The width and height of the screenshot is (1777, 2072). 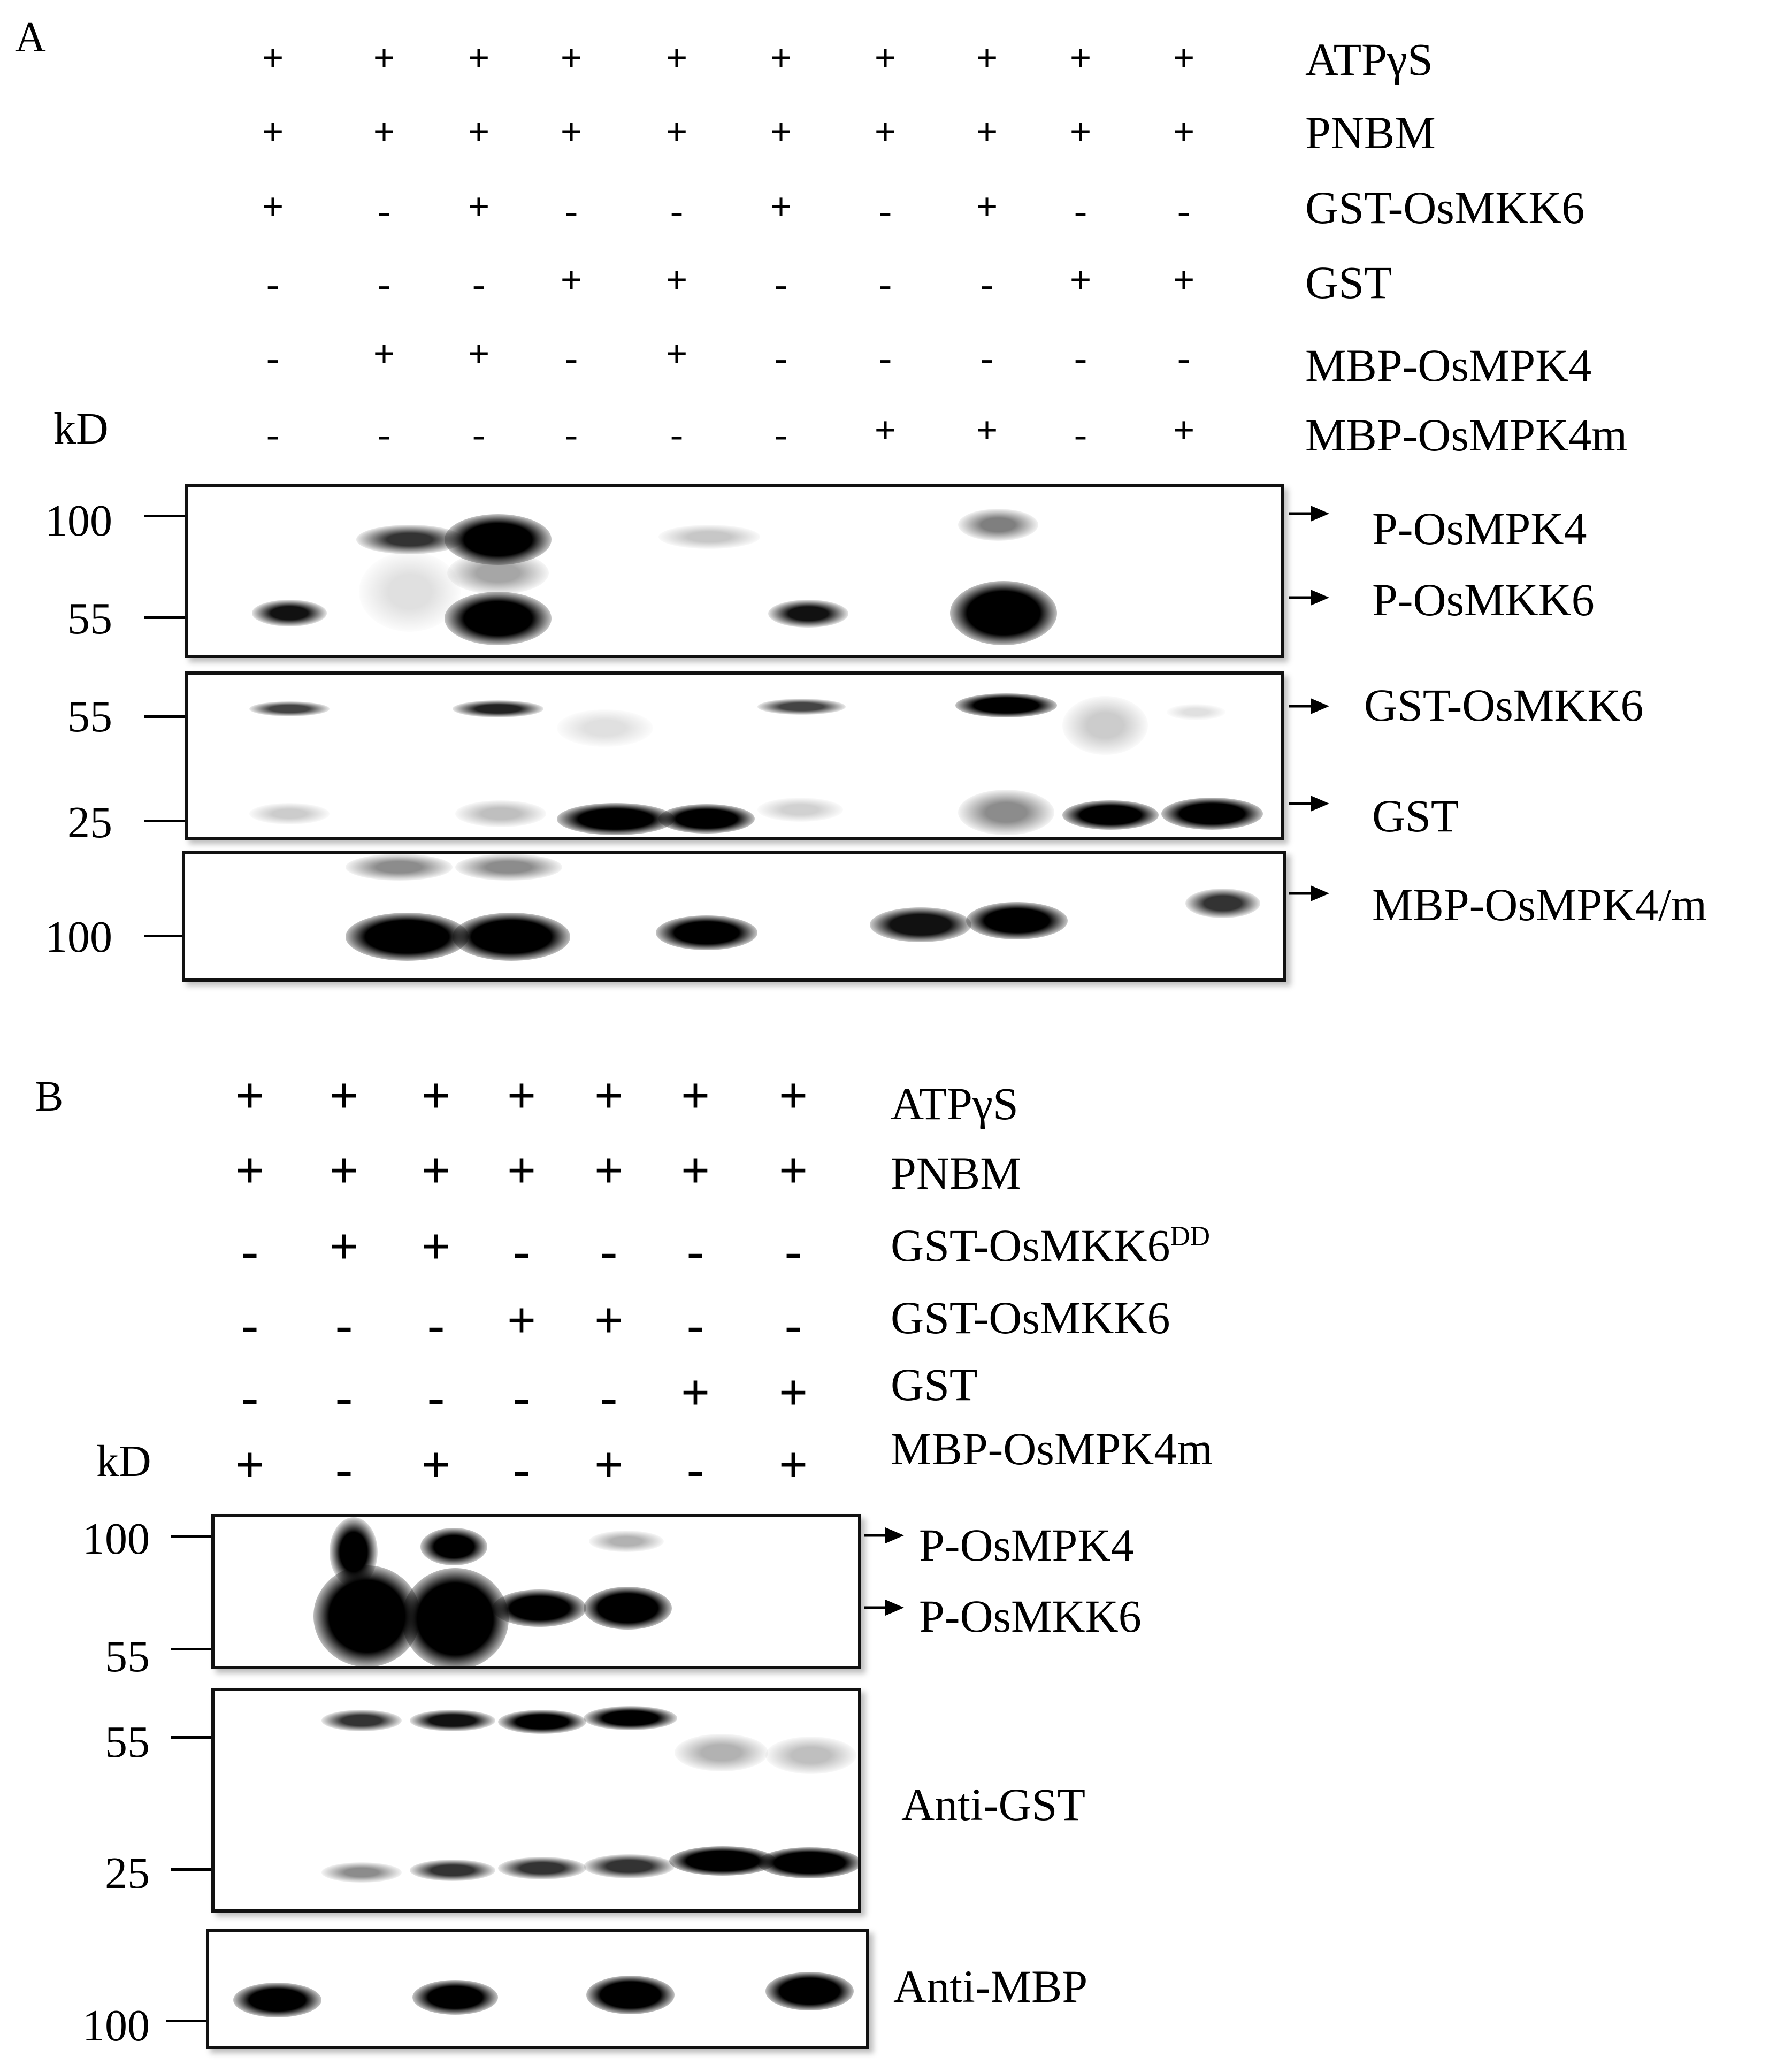 What do you see at coordinates (537, 1989) in the screenshot?
I see `panel-b-blot-anti-mbp` at bounding box center [537, 1989].